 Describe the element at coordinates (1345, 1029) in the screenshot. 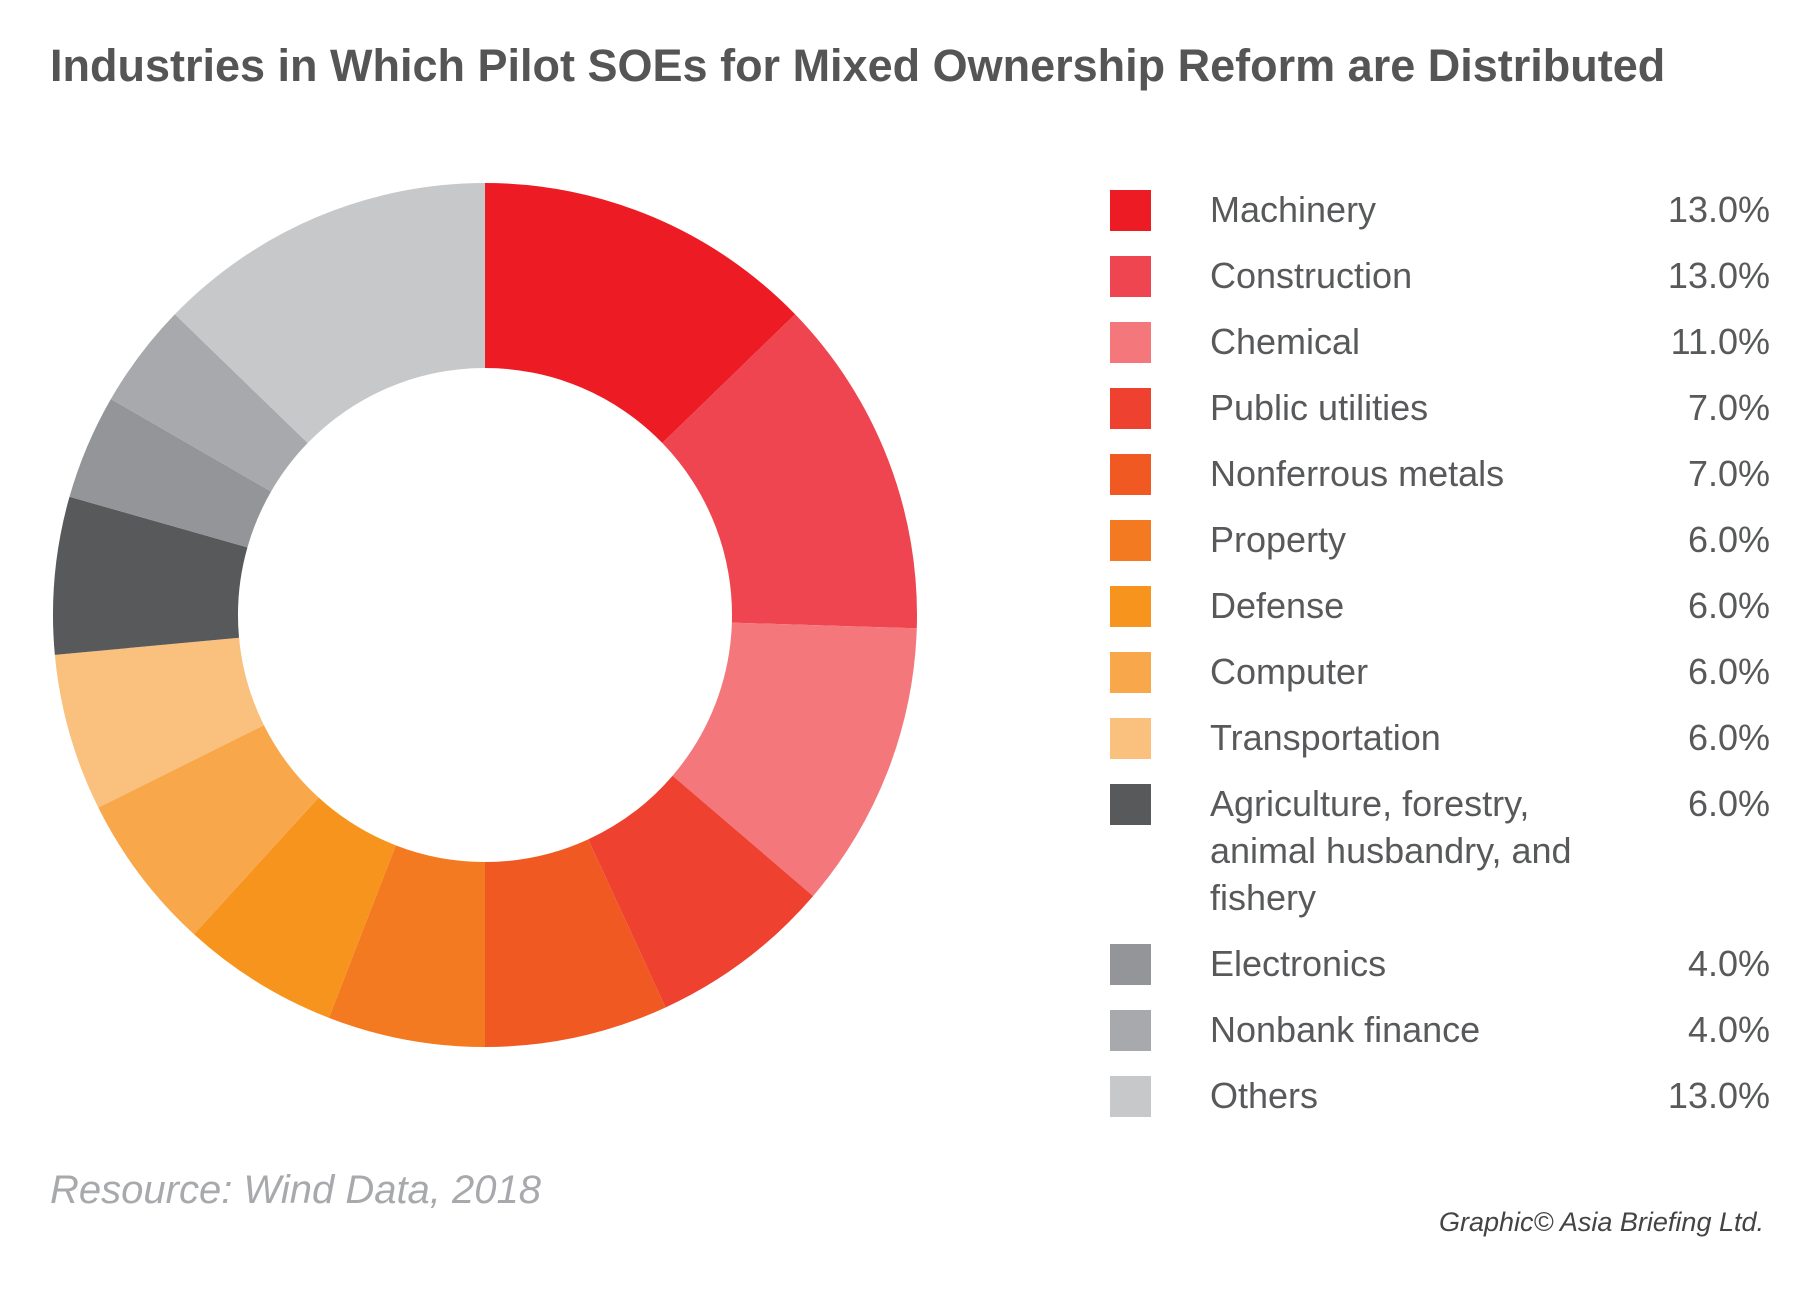

I see `legend-label: Nonbank finance` at that location.